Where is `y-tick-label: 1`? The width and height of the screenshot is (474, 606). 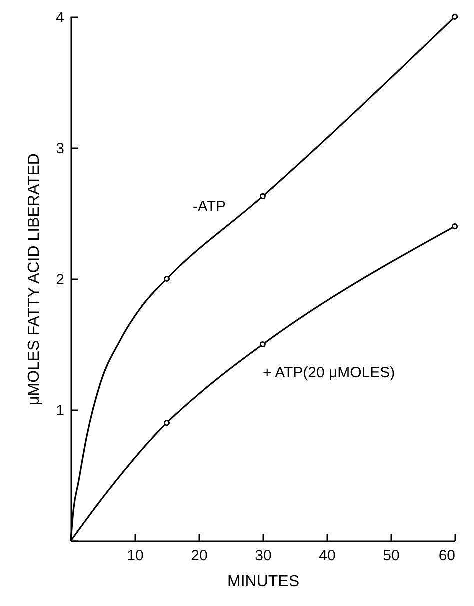 y-tick-label: 1 is located at coordinates (60, 411).